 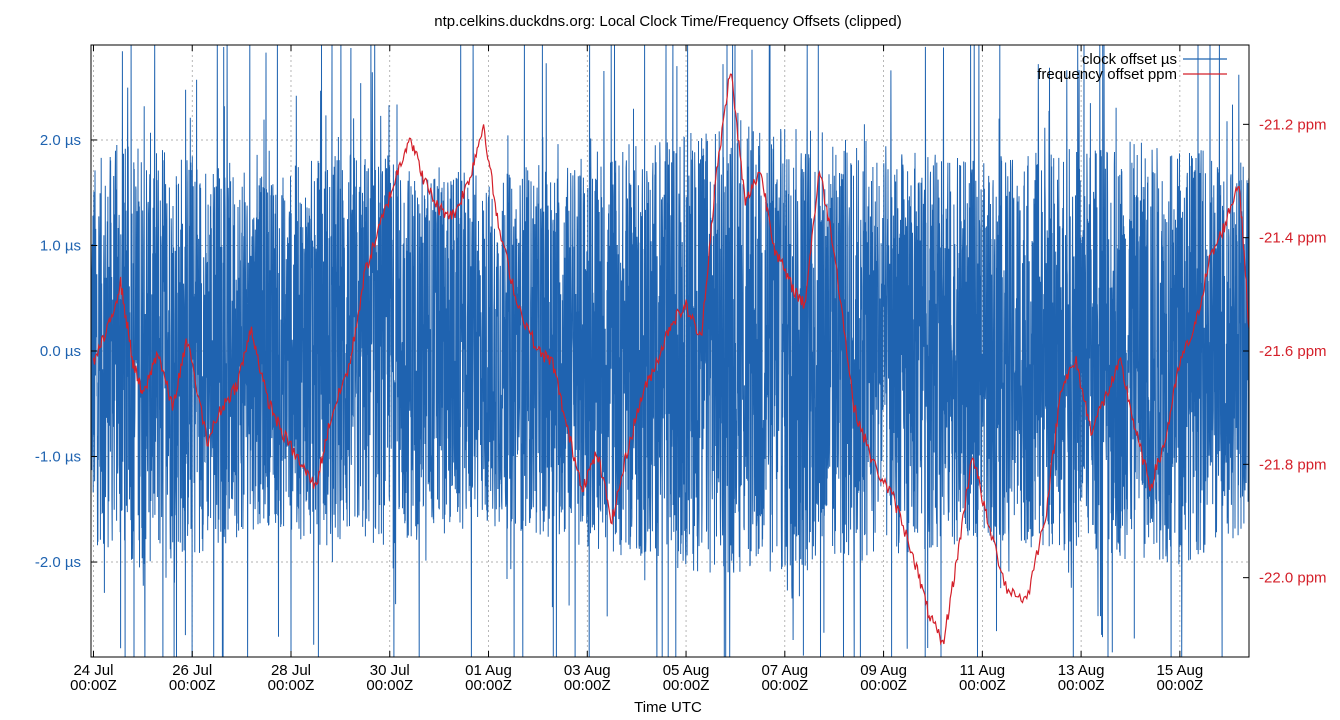 I want to click on x-axis-label: Time UTC, so click(x=668, y=707).